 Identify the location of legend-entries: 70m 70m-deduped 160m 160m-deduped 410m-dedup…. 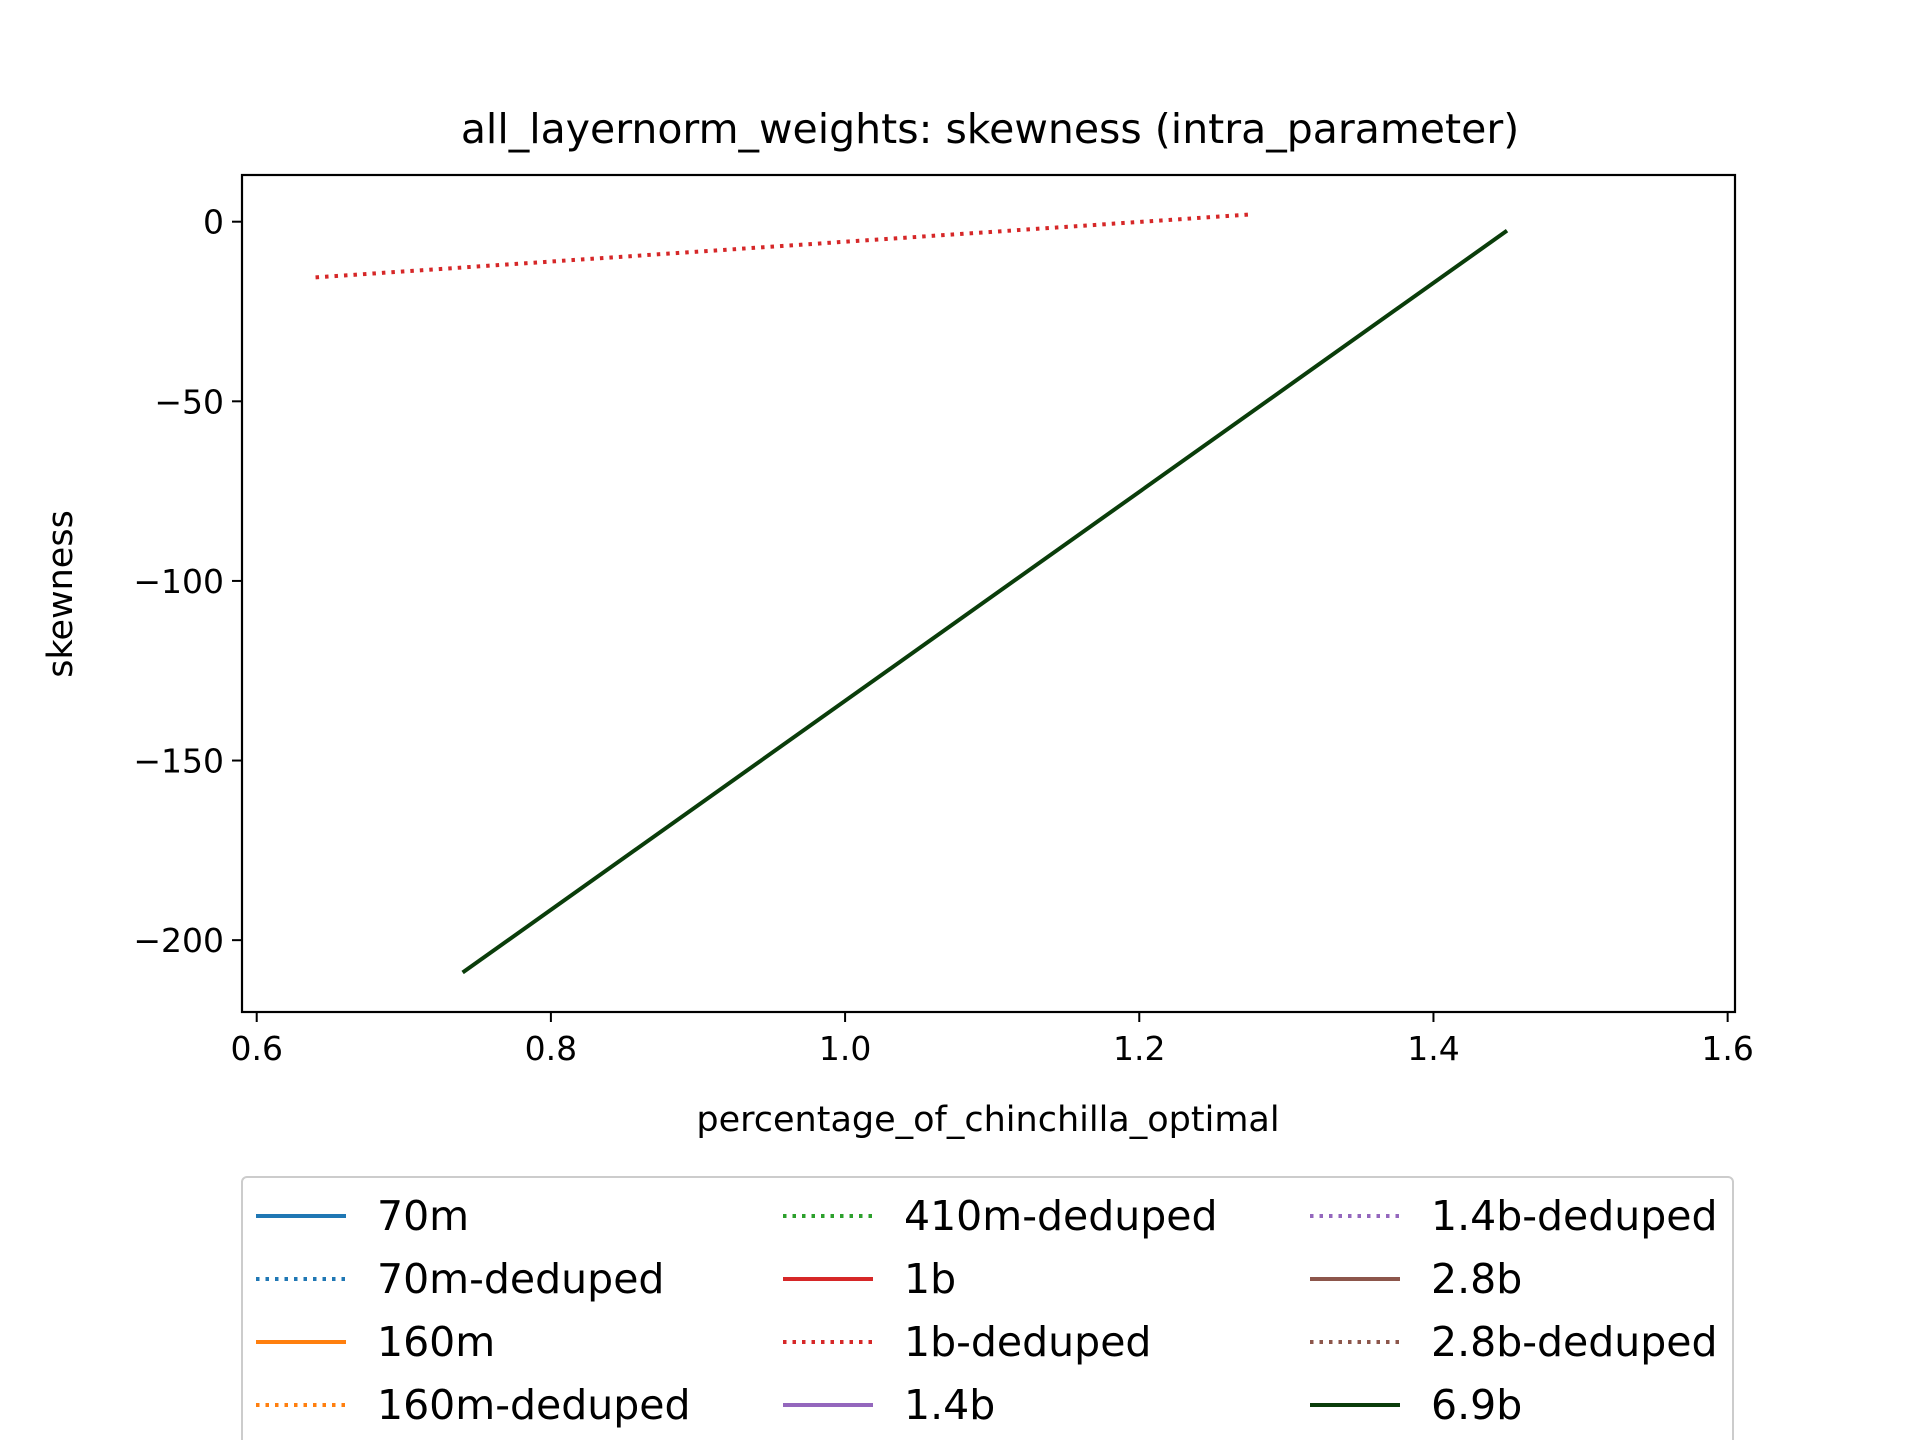
(987, 1310).